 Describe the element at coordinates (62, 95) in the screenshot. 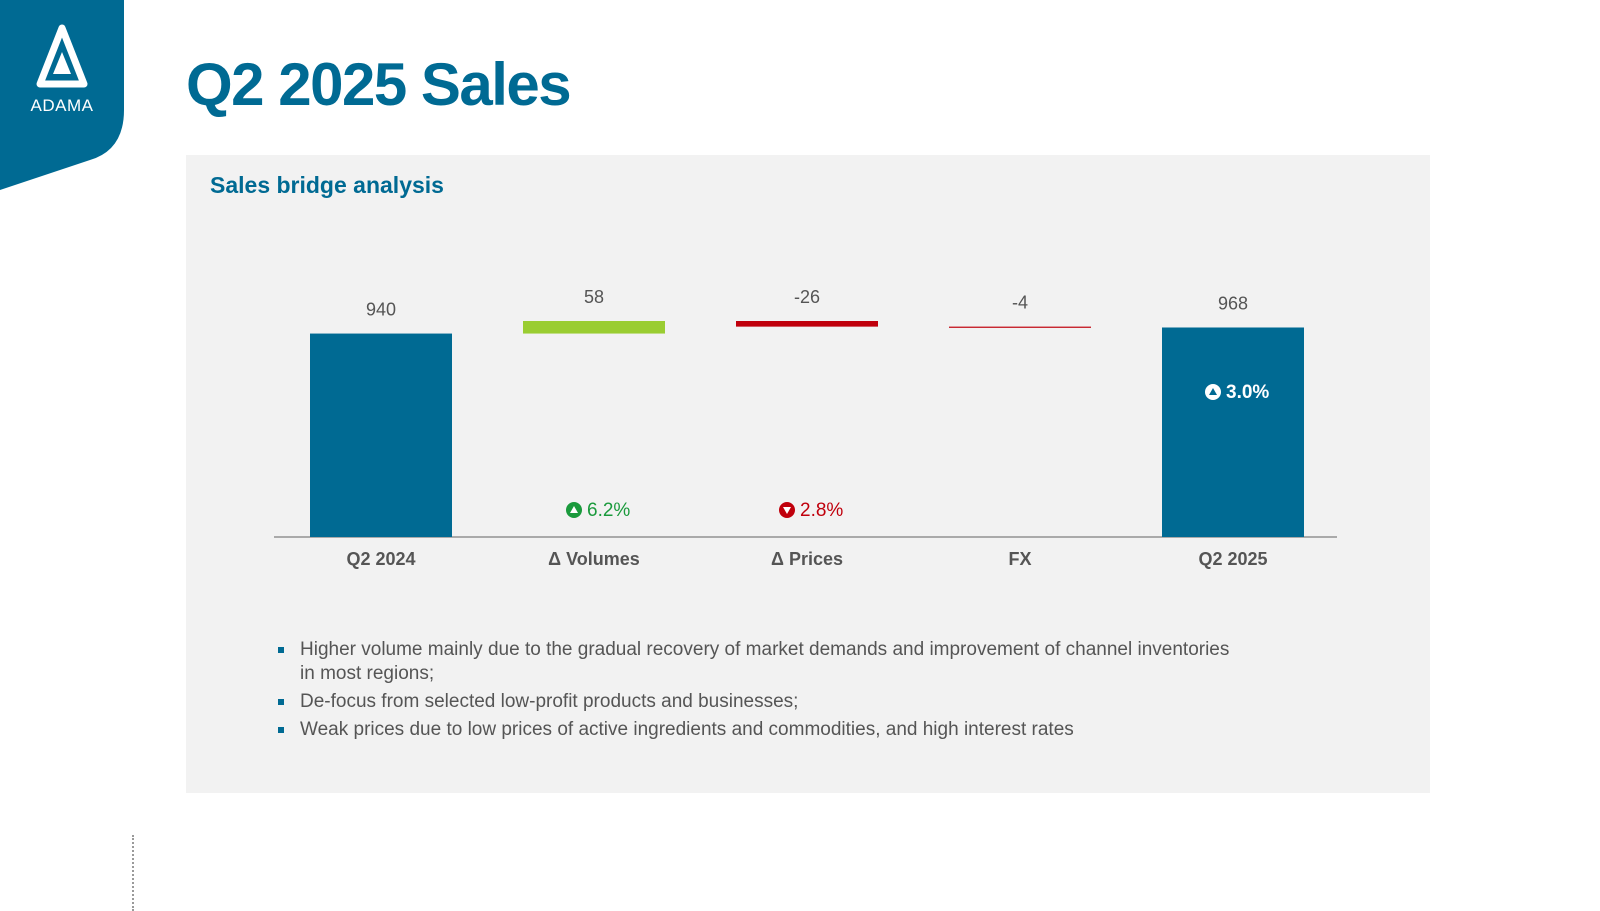

I see `brand-logo-tab` at that location.